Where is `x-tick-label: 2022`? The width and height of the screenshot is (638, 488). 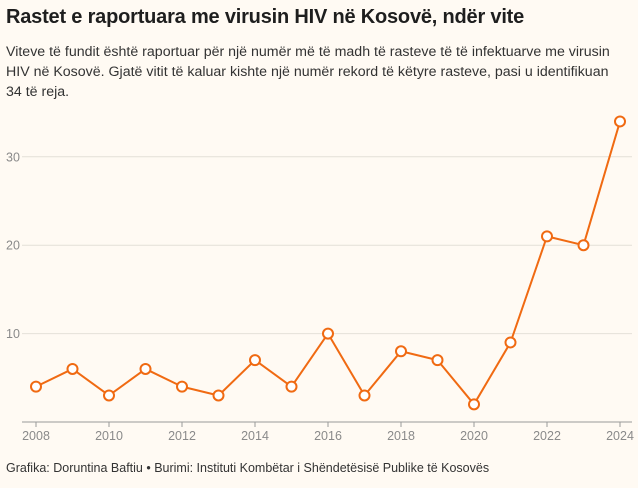 x-tick-label: 2022 is located at coordinates (547, 436).